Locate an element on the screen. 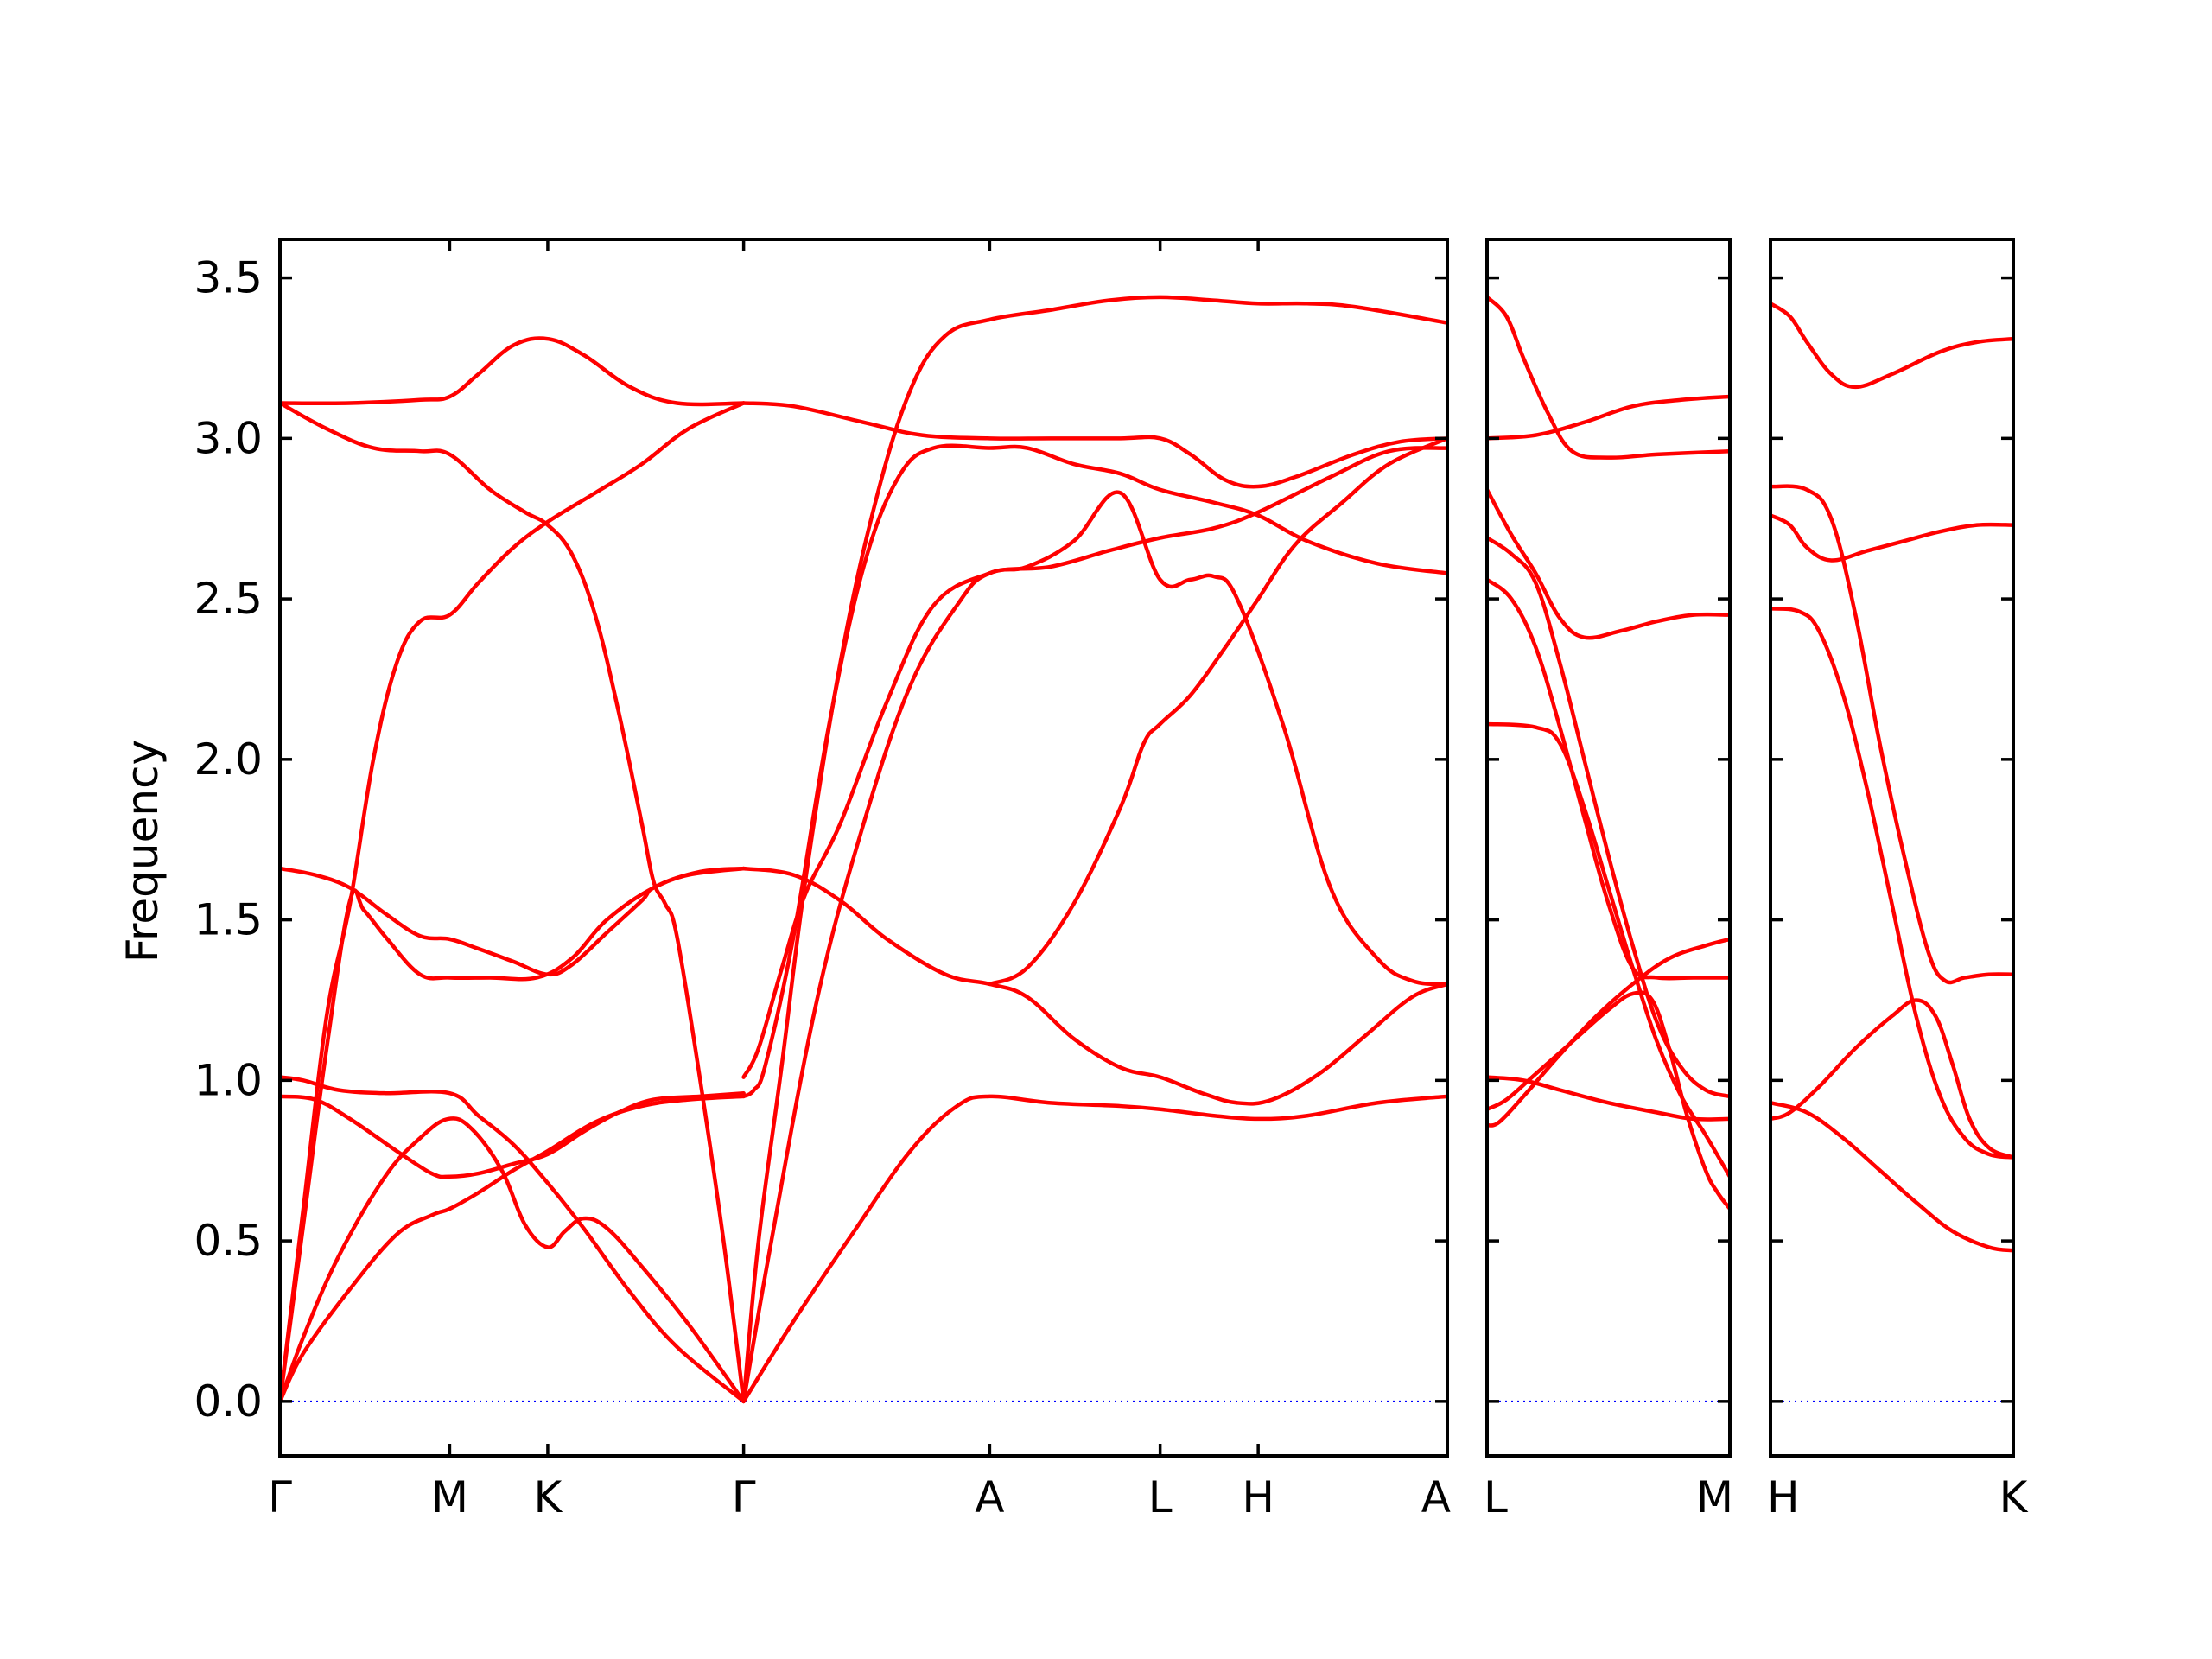 Image resolution: width=2212 pixels, height=1659 pixels. y-tick-label: 3.0 is located at coordinates (229, 438).